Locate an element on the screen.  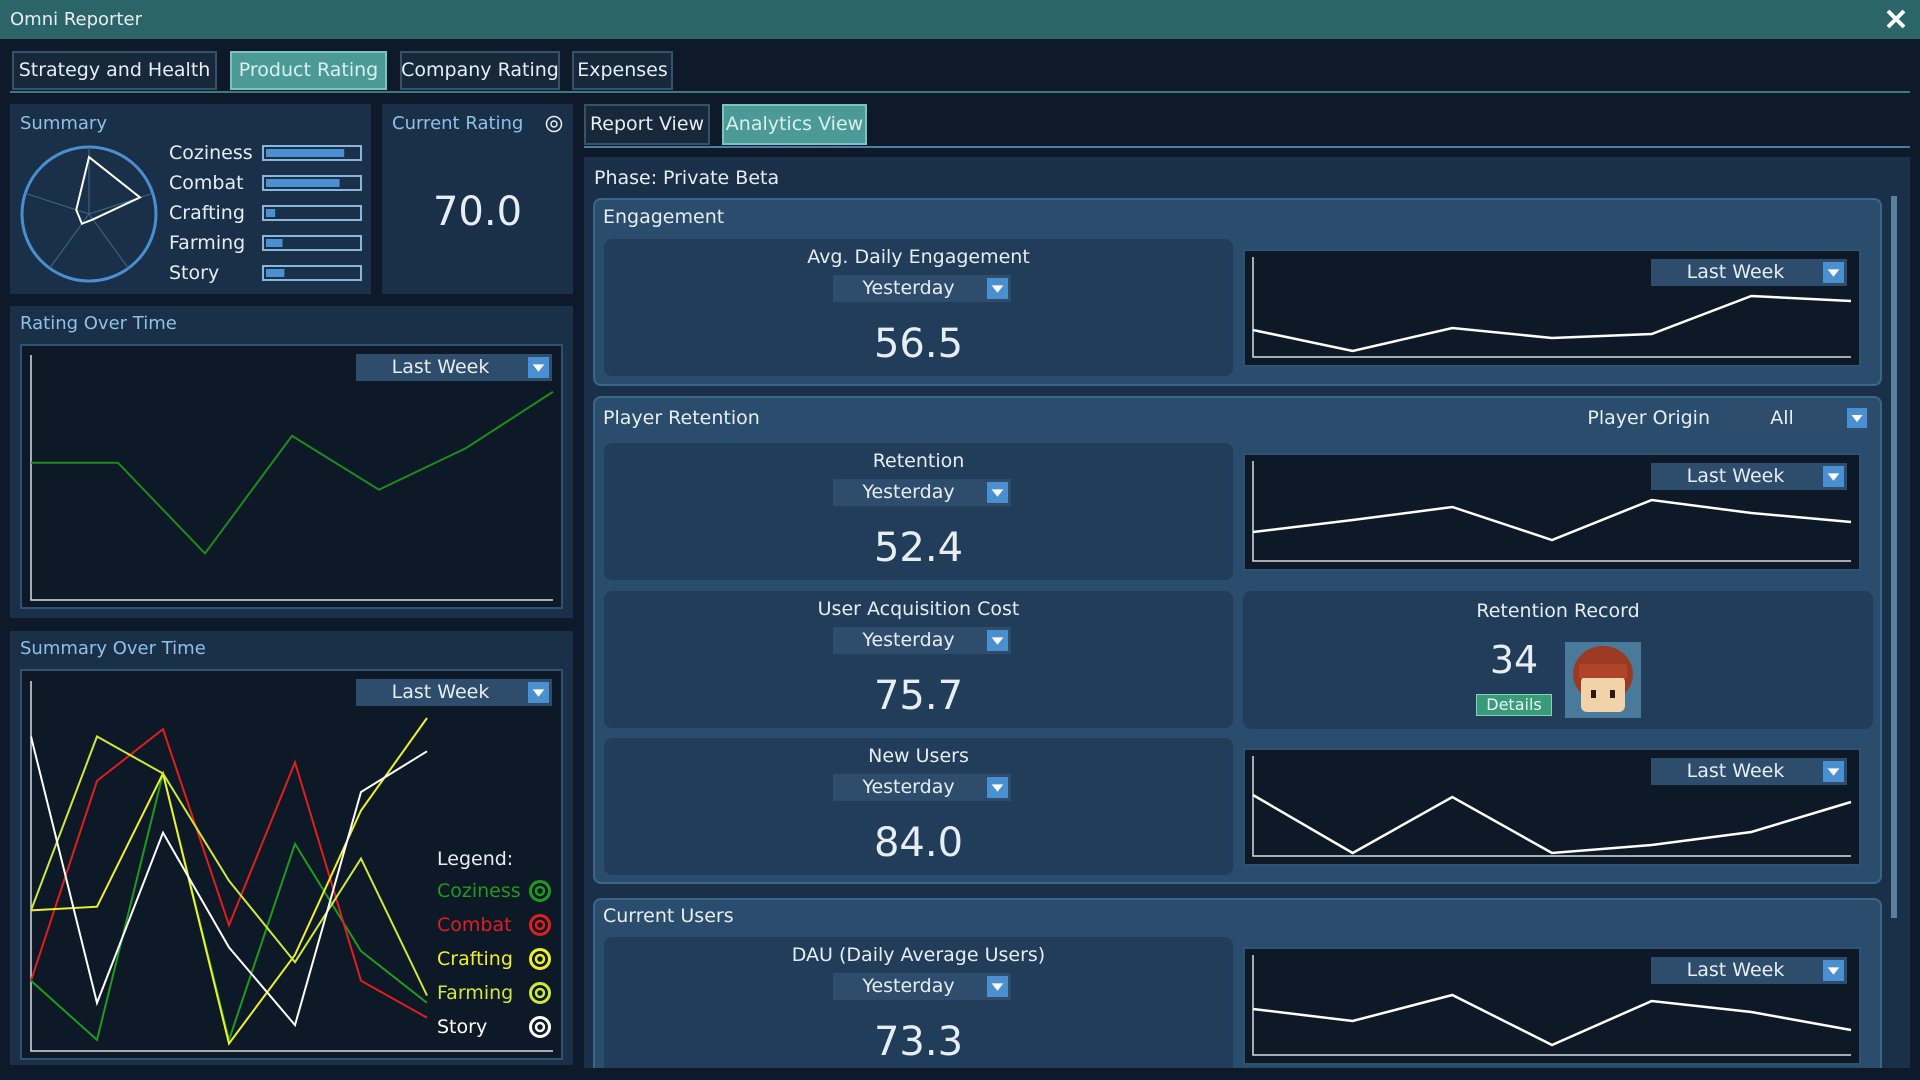
window-title: Omni Reporter is located at coordinates (76, 19).